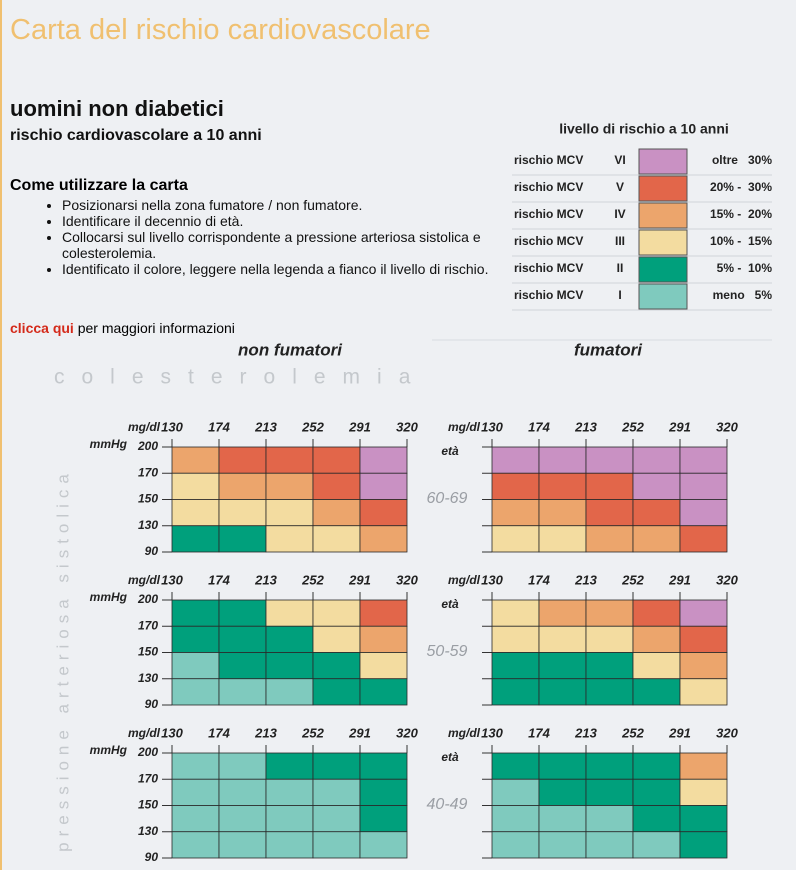  I want to click on instruction: Identificare il decennio di età., so click(302, 221).